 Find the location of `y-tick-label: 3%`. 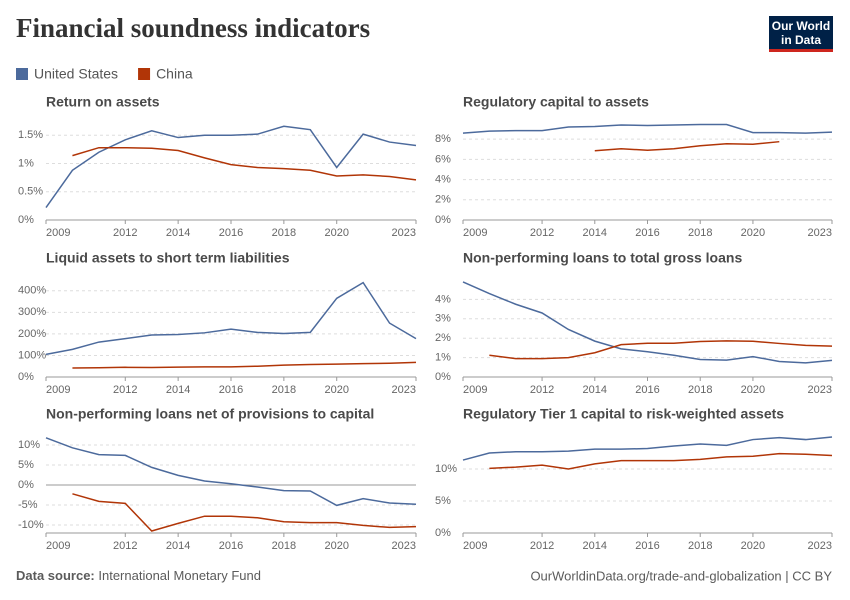

y-tick-label: 3% is located at coordinates (443, 319).